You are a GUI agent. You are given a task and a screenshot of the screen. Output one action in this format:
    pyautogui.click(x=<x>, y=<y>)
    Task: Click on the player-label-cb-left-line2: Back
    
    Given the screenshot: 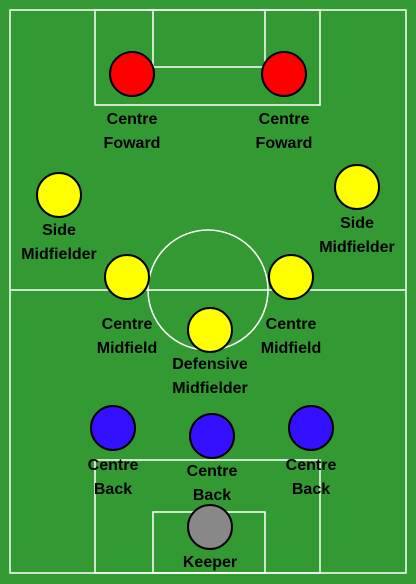 What is the action you would take?
    pyautogui.click(x=113, y=489)
    